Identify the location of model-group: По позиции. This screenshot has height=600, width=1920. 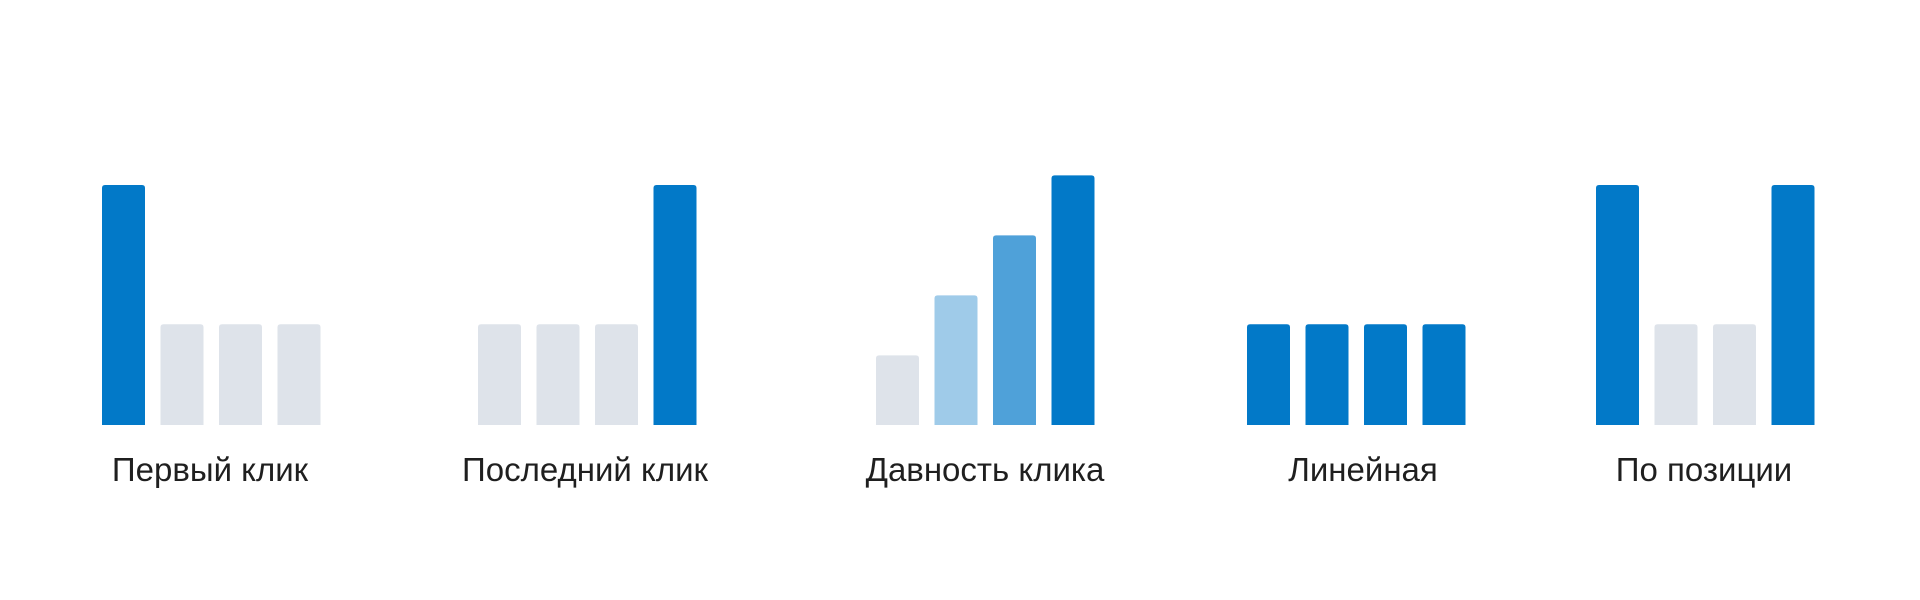
(1705, 336).